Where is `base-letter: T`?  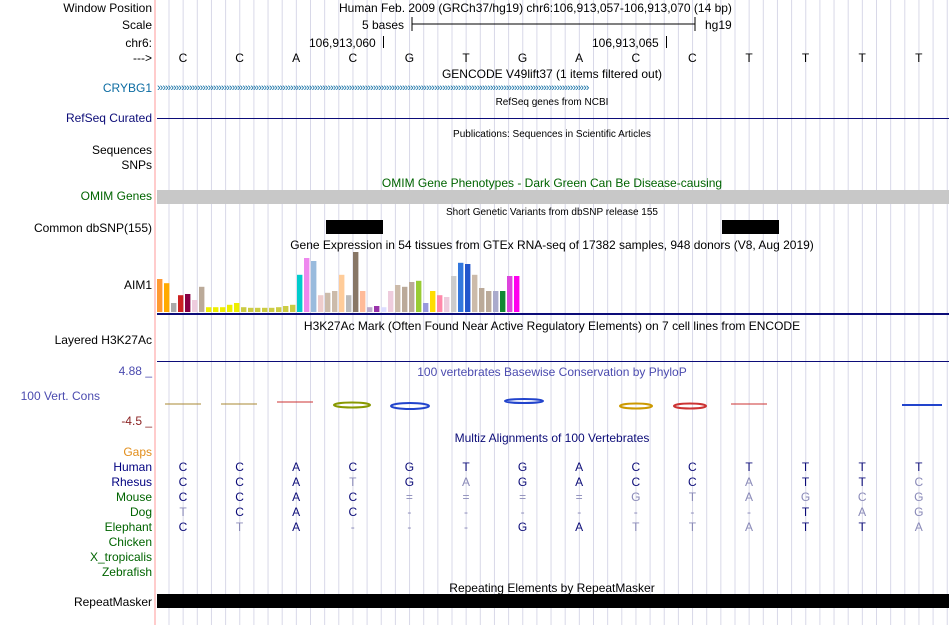
base-letter: T is located at coordinates (805, 58).